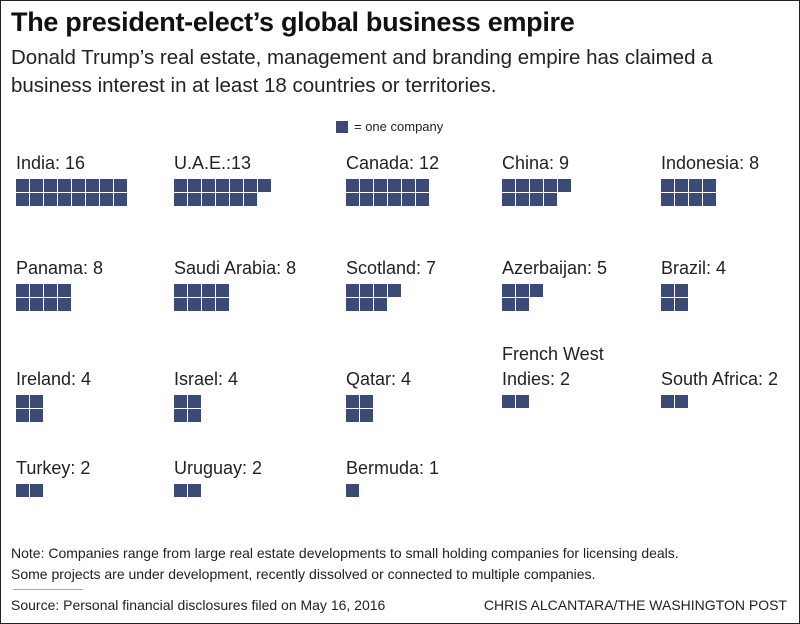  What do you see at coordinates (720, 379) in the screenshot?
I see `country-label: South Africa: 2` at bounding box center [720, 379].